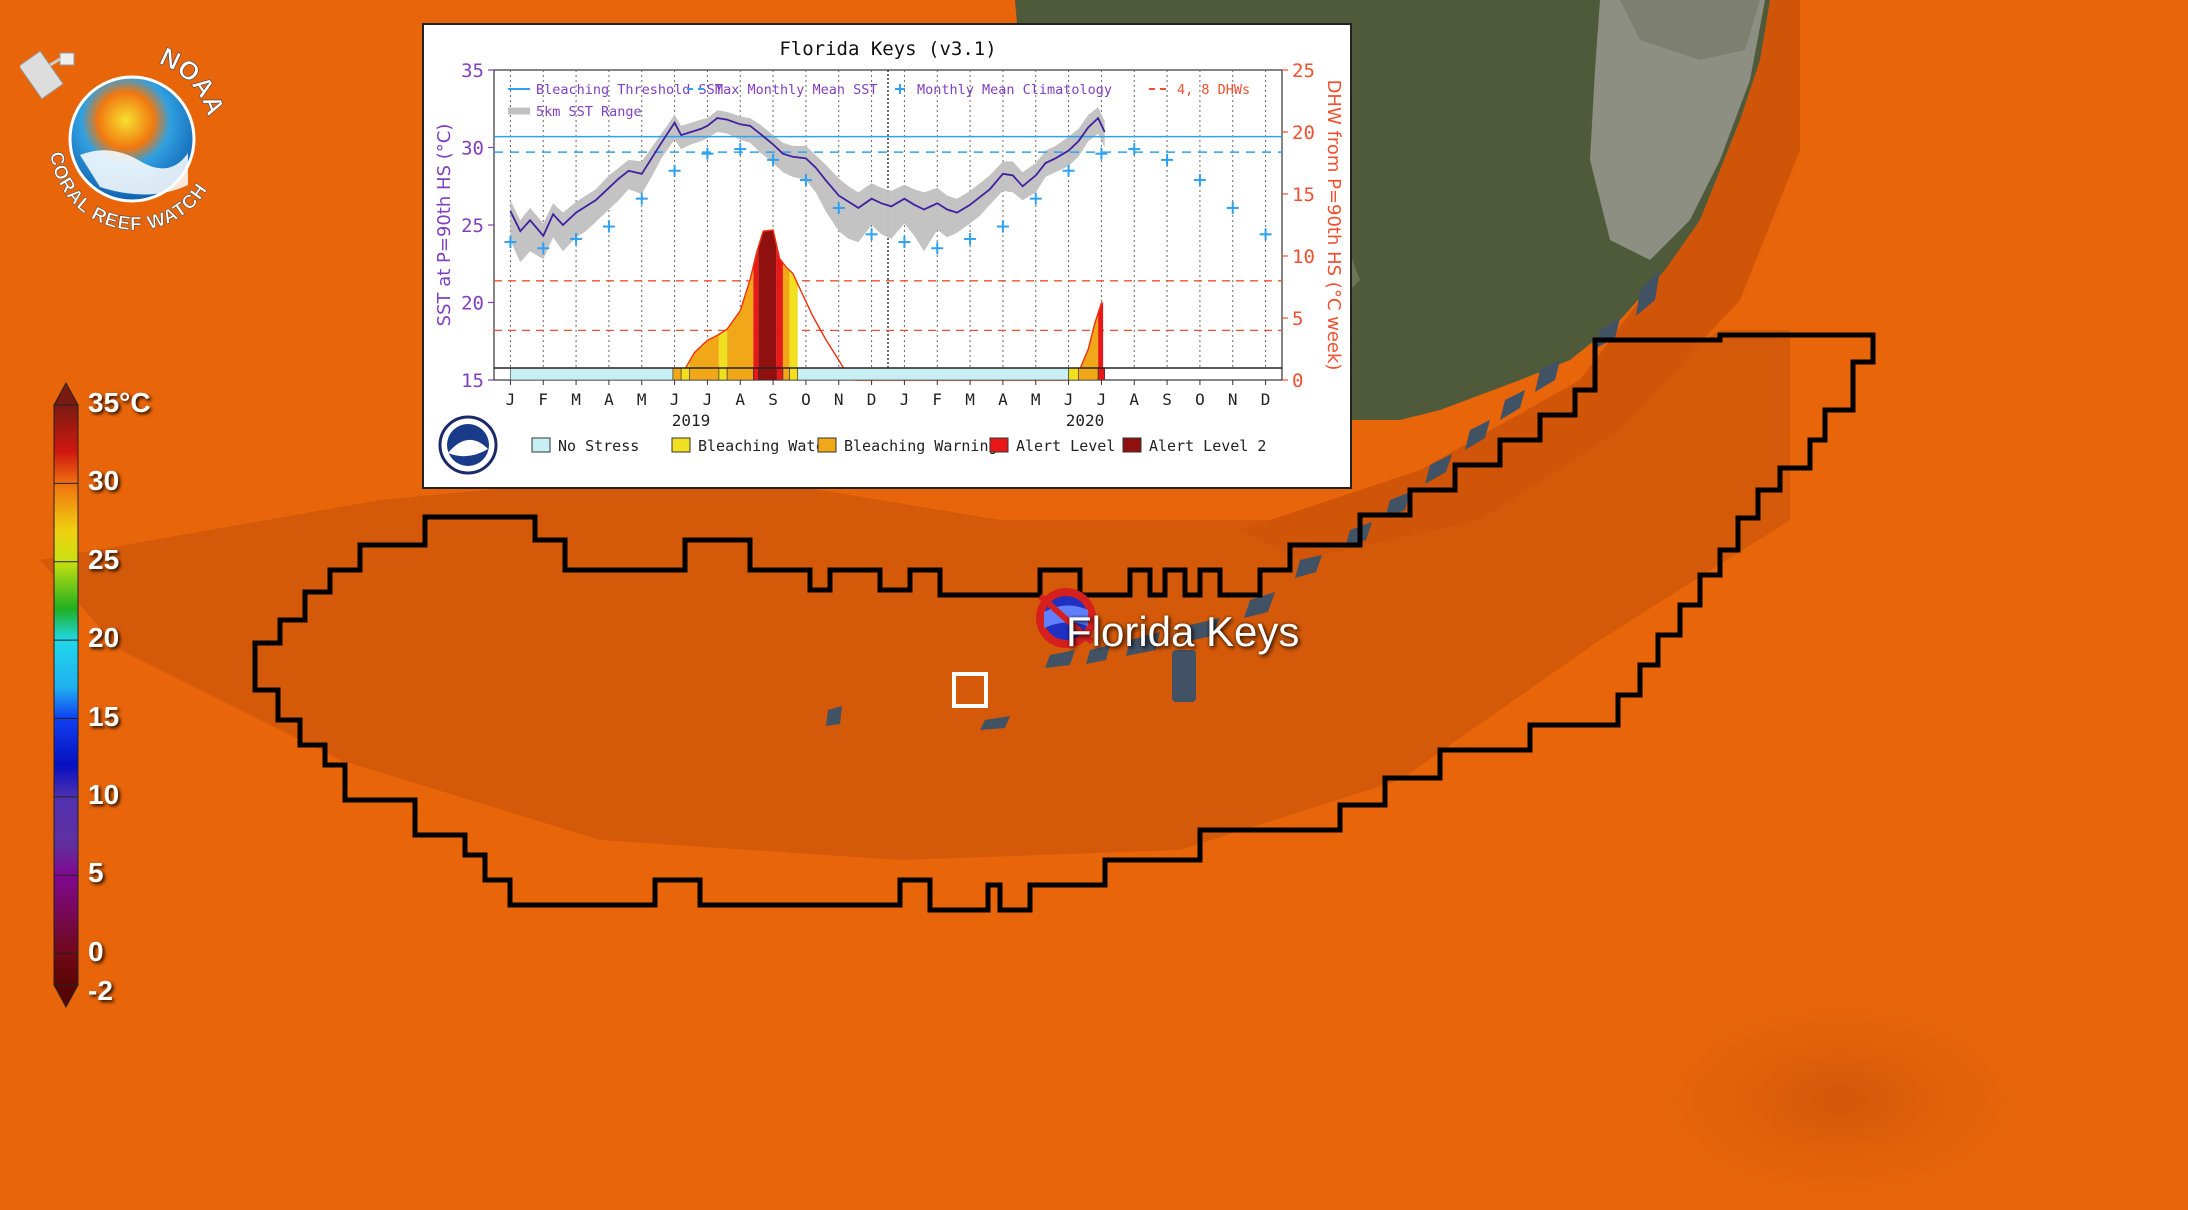  What do you see at coordinates (629, 90) in the screenshot?
I see `legend-label: Bleaching Threshold SST` at bounding box center [629, 90].